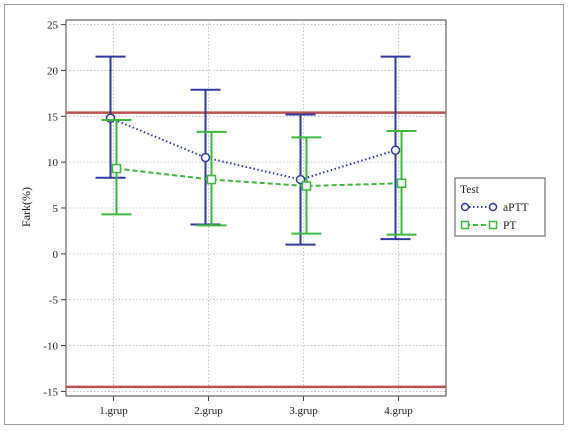 The image size is (570, 431). Describe the element at coordinates (208, 411) in the screenshot. I see `x-tick-label: 2.grup` at that location.